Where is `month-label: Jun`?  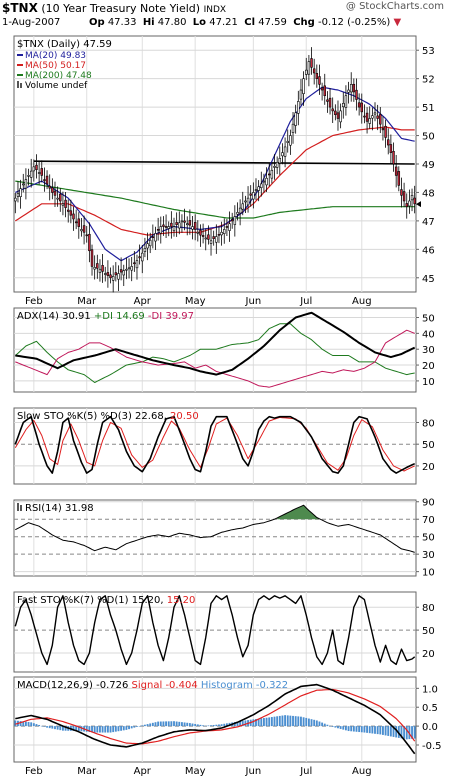 month-label: Jun is located at coordinates (253, 301).